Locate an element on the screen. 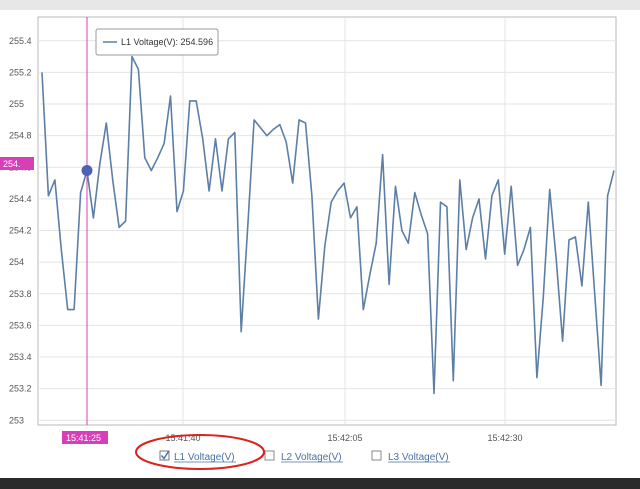  legend-check-icon is located at coordinates (165, 455).